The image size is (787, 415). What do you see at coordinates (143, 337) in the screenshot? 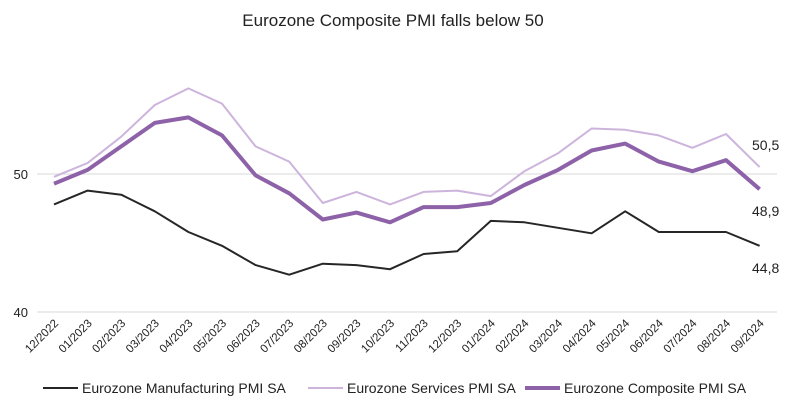
I see `x-tick-label: 03/2023` at bounding box center [143, 337].